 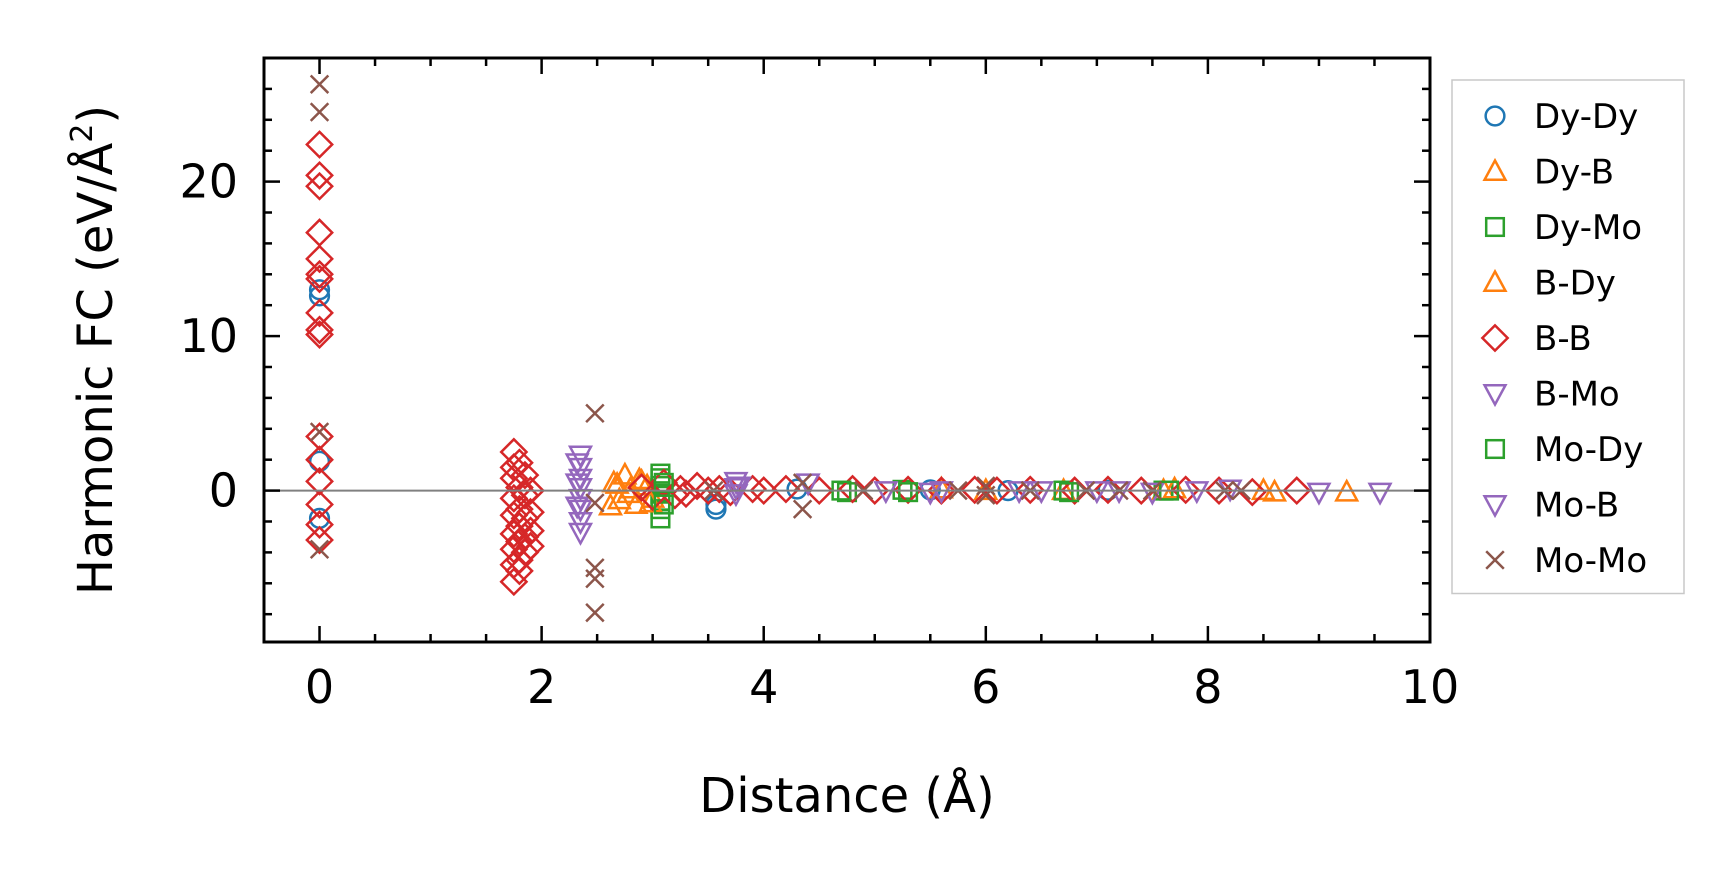 What do you see at coordinates (1495, 507) in the screenshot?
I see `legend-marker-mo-b` at bounding box center [1495, 507].